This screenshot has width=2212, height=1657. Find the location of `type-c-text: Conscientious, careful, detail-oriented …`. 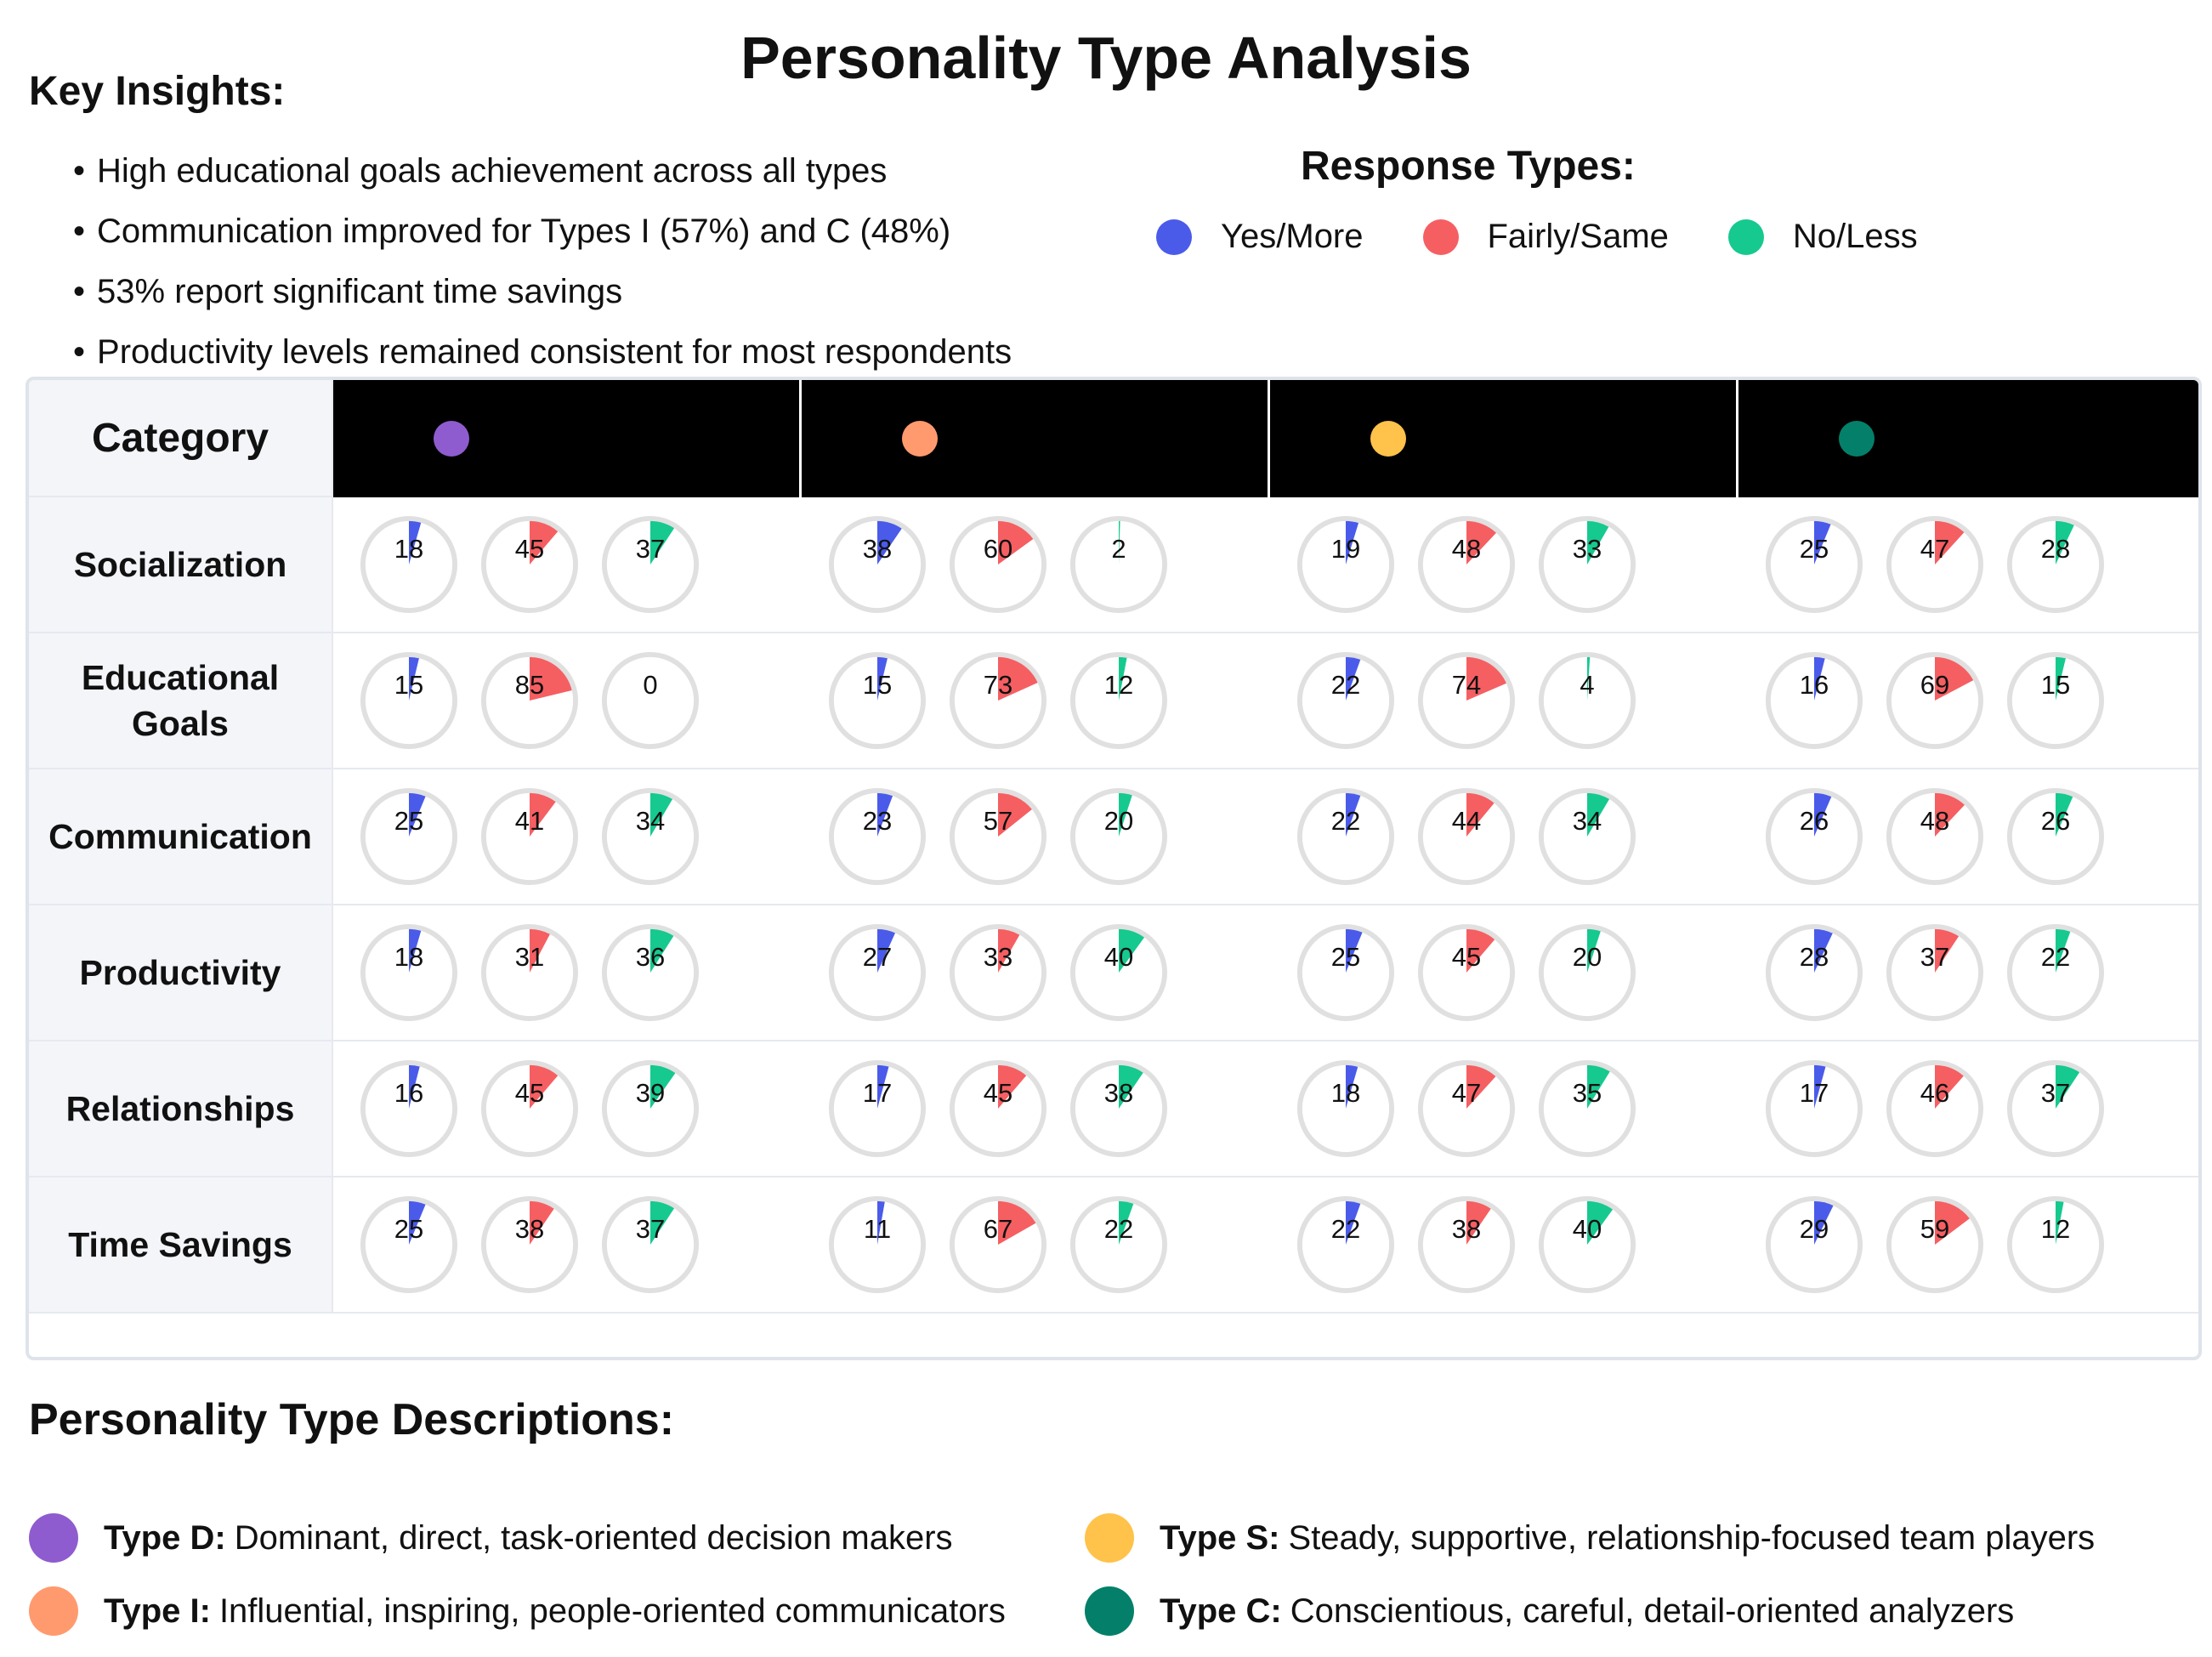

type-c-text: Conscientious, careful, detail-oriented … is located at coordinates (1652, 1611).